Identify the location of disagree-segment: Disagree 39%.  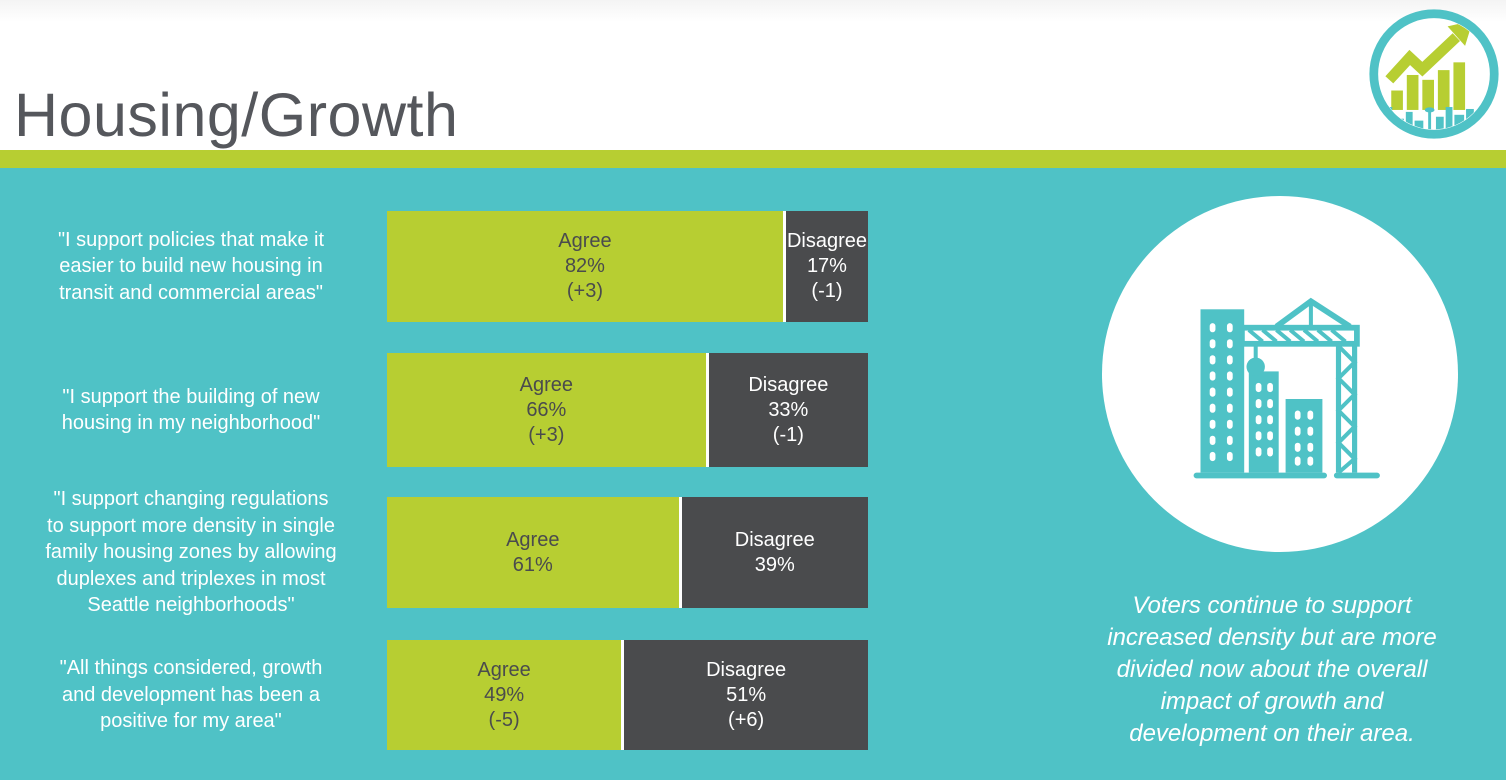
(774, 552).